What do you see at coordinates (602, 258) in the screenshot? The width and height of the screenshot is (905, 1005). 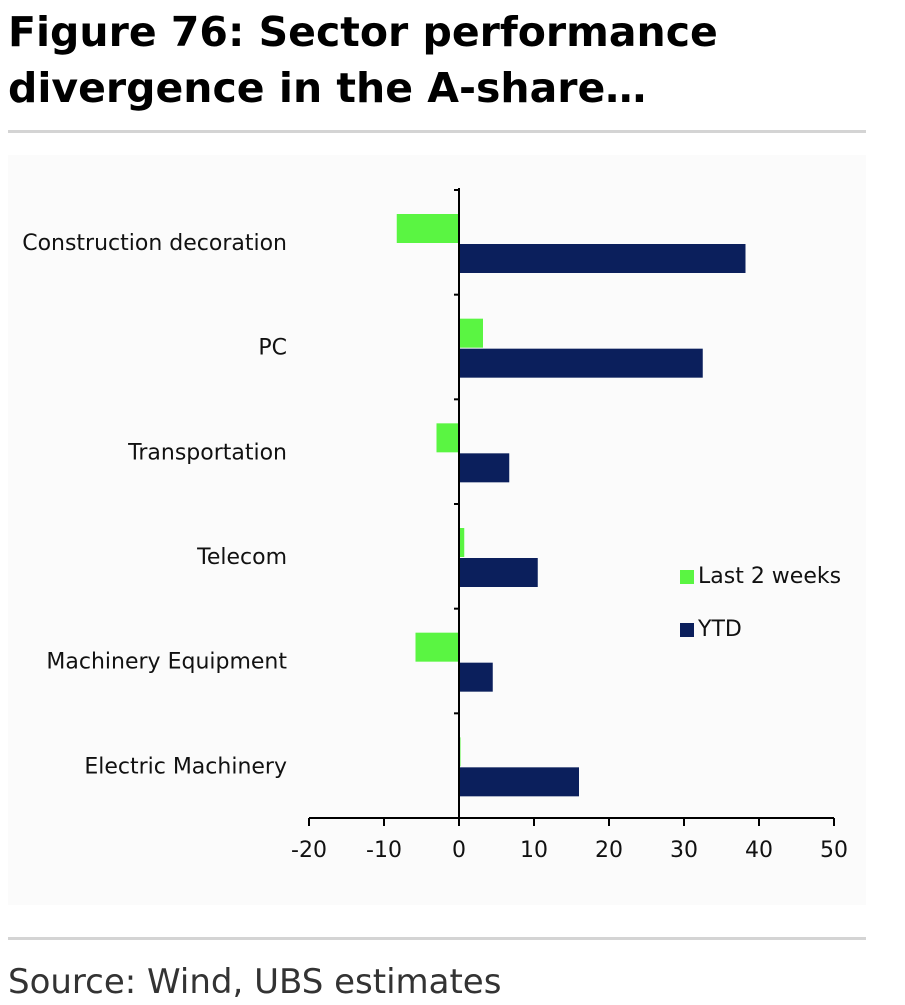 I see `bar-ytd-construction-decoration` at bounding box center [602, 258].